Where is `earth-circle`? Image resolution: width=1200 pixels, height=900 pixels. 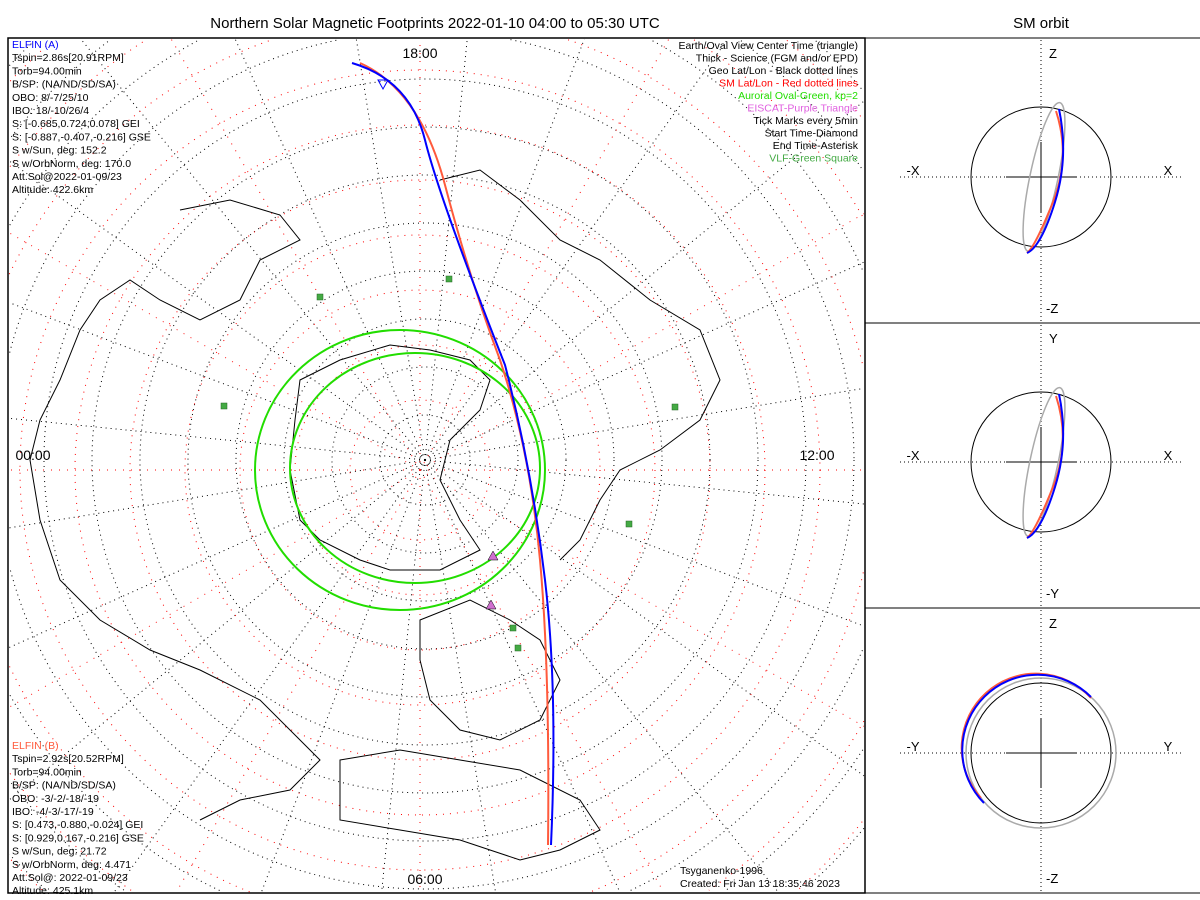 earth-circle is located at coordinates (1041, 462).